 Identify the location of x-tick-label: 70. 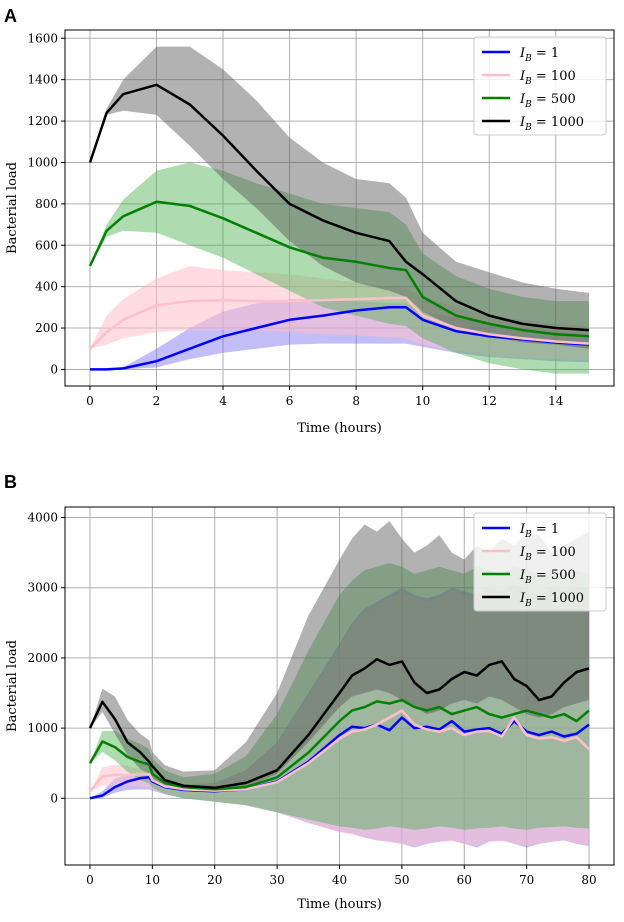
(526, 880).